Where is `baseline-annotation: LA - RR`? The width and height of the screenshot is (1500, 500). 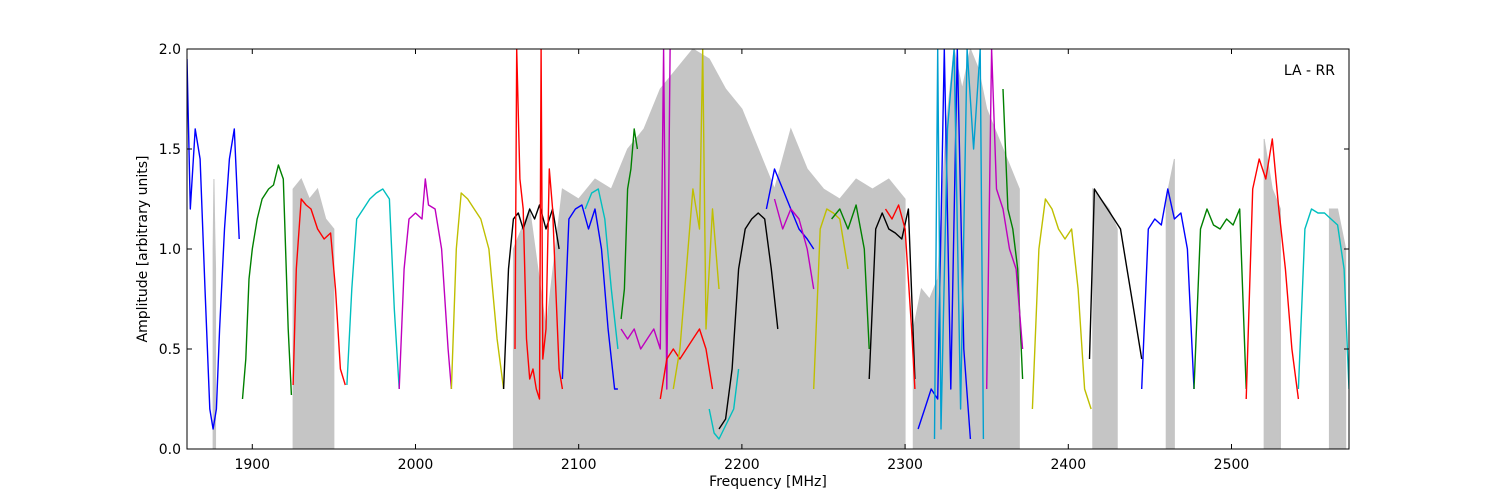 baseline-annotation: LA - RR is located at coordinates (1309, 71).